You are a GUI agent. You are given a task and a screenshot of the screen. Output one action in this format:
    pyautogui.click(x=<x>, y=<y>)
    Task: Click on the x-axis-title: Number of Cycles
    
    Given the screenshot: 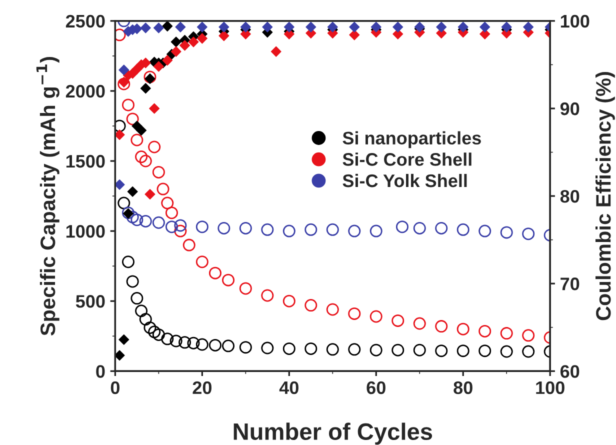 What is the action you would take?
    pyautogui.click(x=333, y=433)
    